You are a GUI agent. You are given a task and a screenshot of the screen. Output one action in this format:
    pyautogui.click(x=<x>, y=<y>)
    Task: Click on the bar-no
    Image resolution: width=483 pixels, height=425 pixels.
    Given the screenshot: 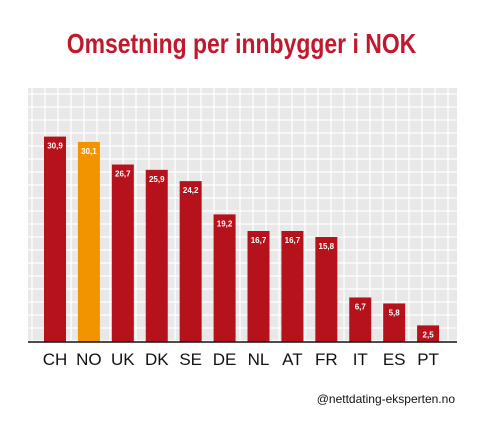 What is the action you would take?
    pyautogui.click(x=88, y=241)
    